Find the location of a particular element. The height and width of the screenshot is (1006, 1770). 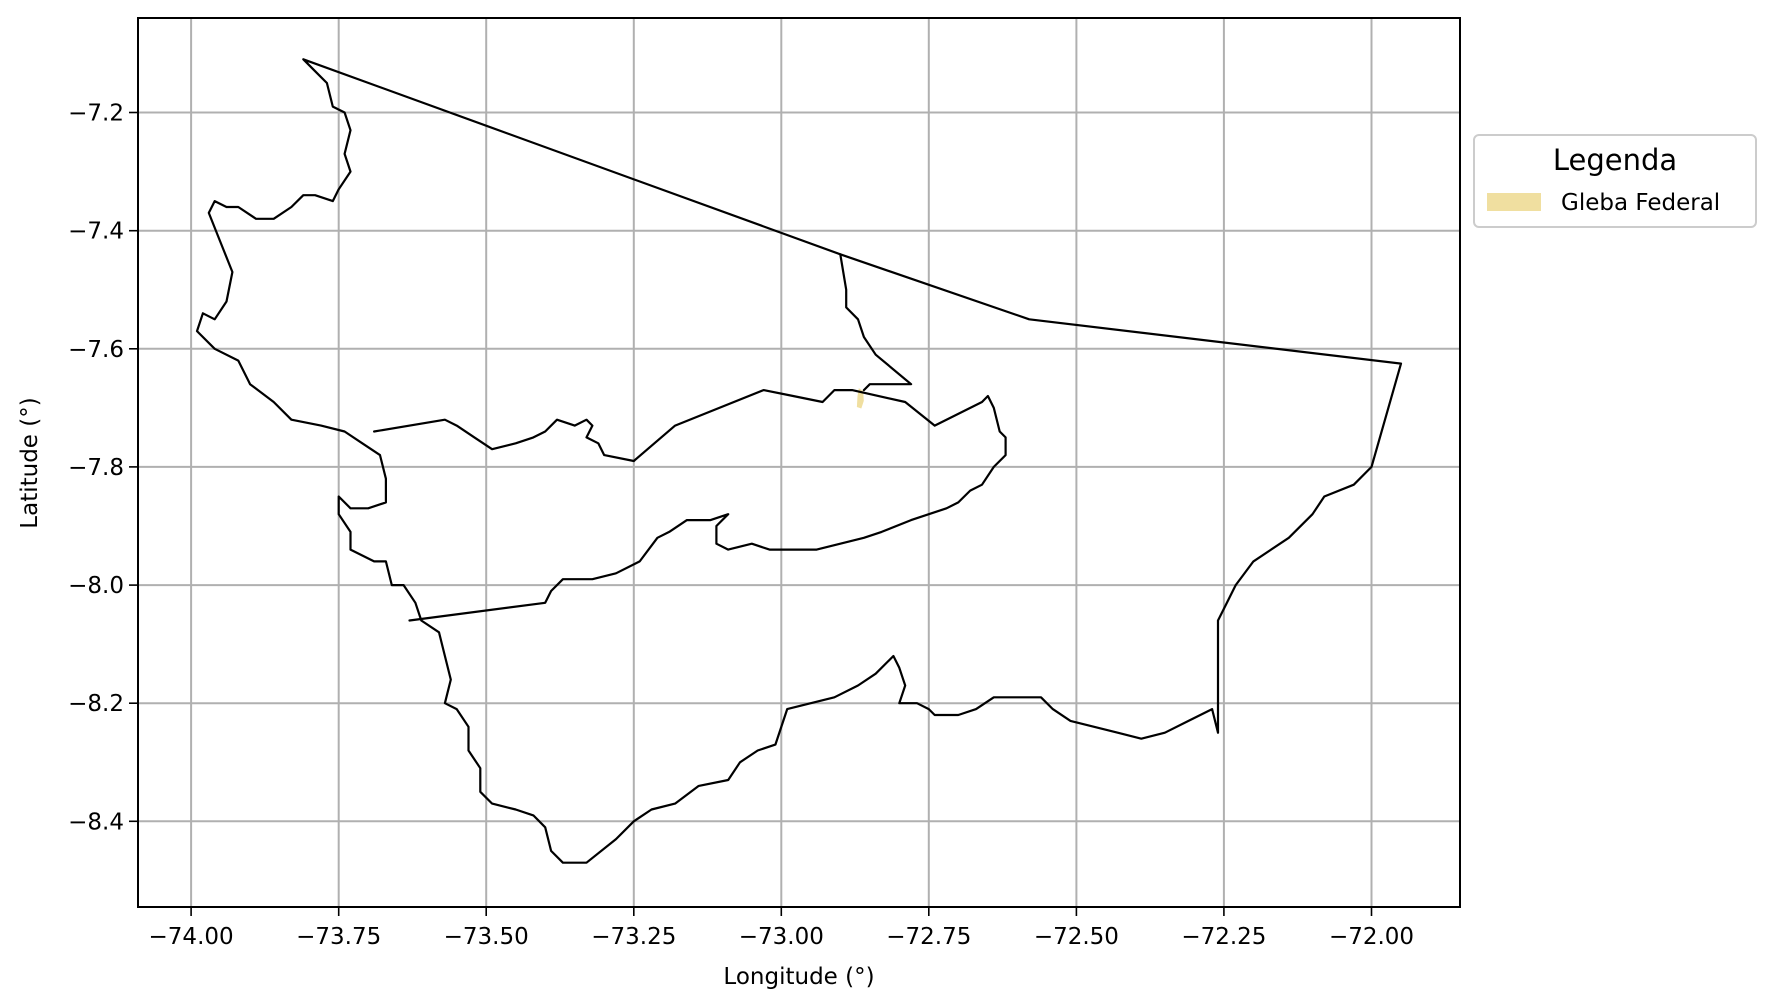

x-tick-label: −73.75 is located at coordinates (338, 937).